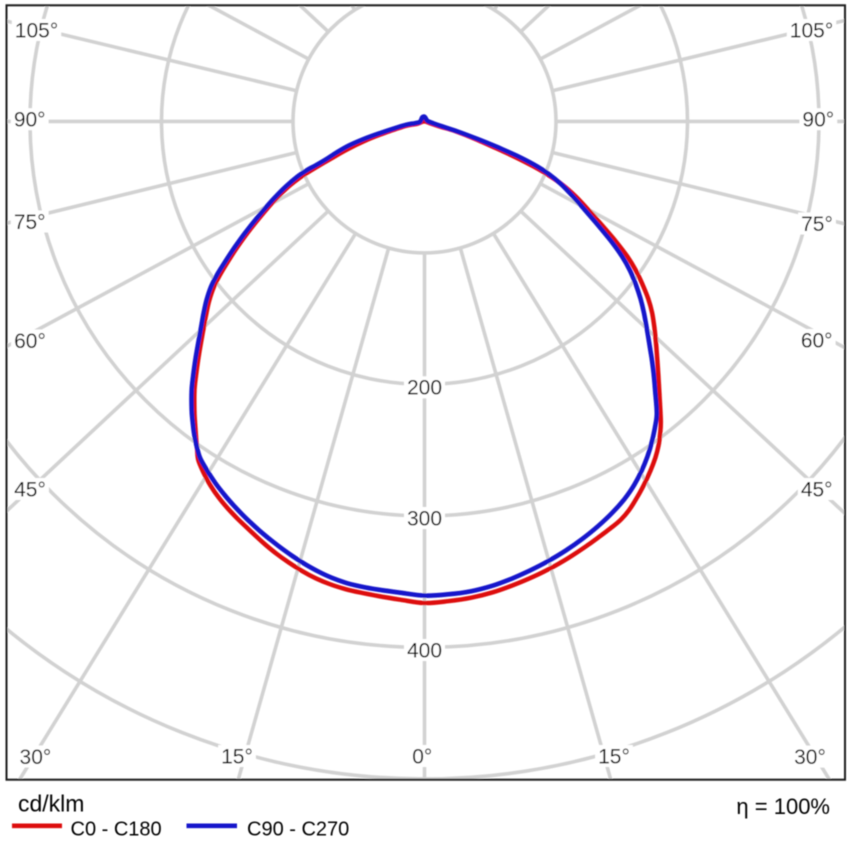  Describe the element at coordinates (422, 756) in the screenshot. I see `svg-text: 0°` at that location.